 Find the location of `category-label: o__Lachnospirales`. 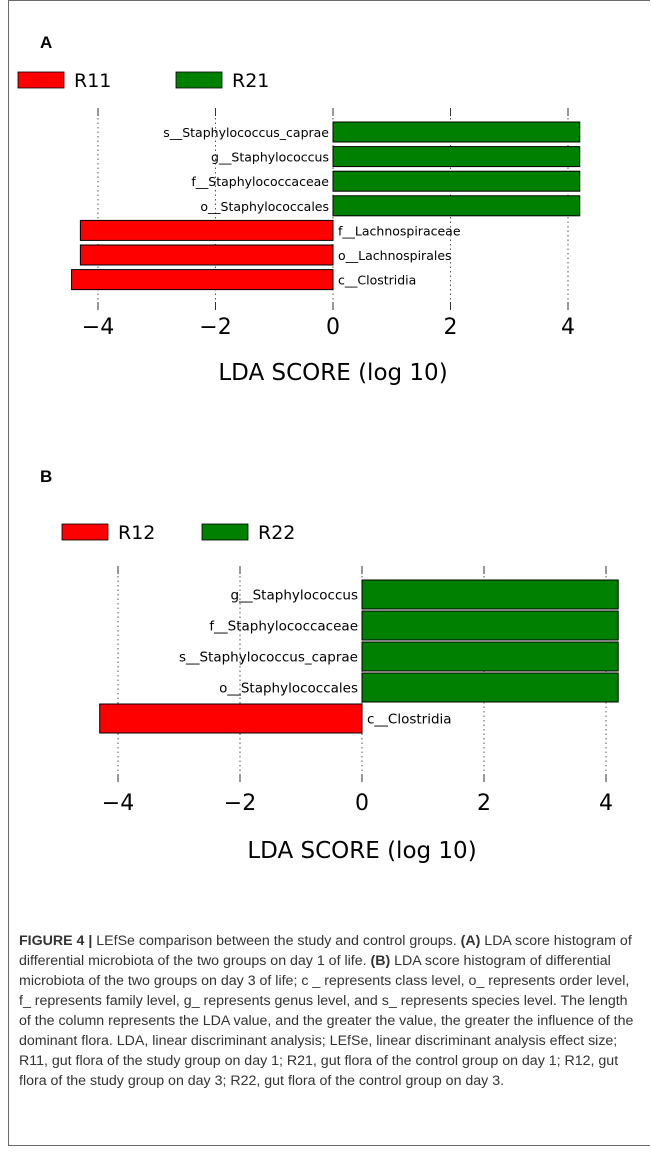

category-label: o__Lachnospirales is located at coordinates (395, 255).